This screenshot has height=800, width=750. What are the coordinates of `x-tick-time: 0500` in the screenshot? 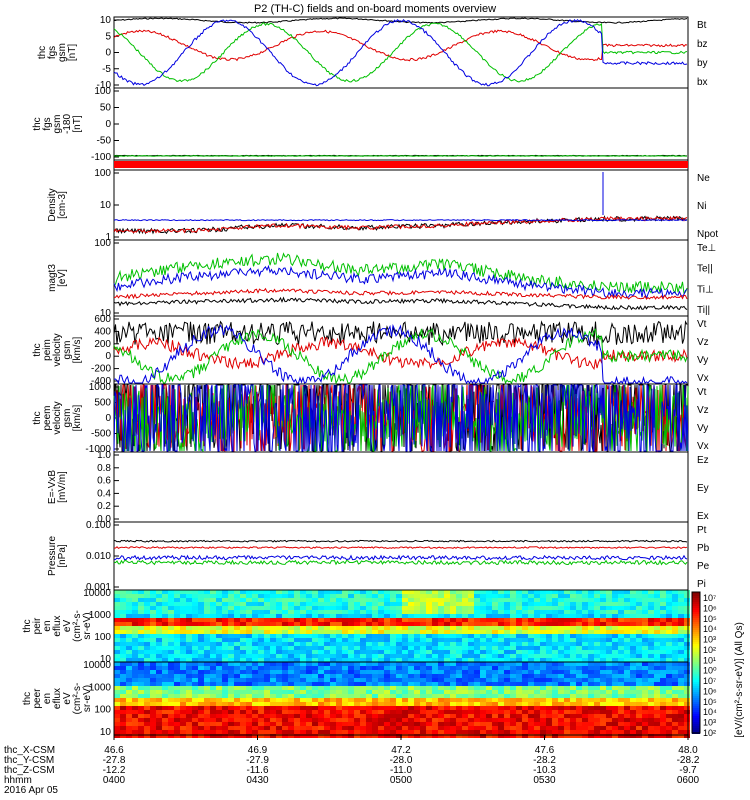 It's located at (401, 780).